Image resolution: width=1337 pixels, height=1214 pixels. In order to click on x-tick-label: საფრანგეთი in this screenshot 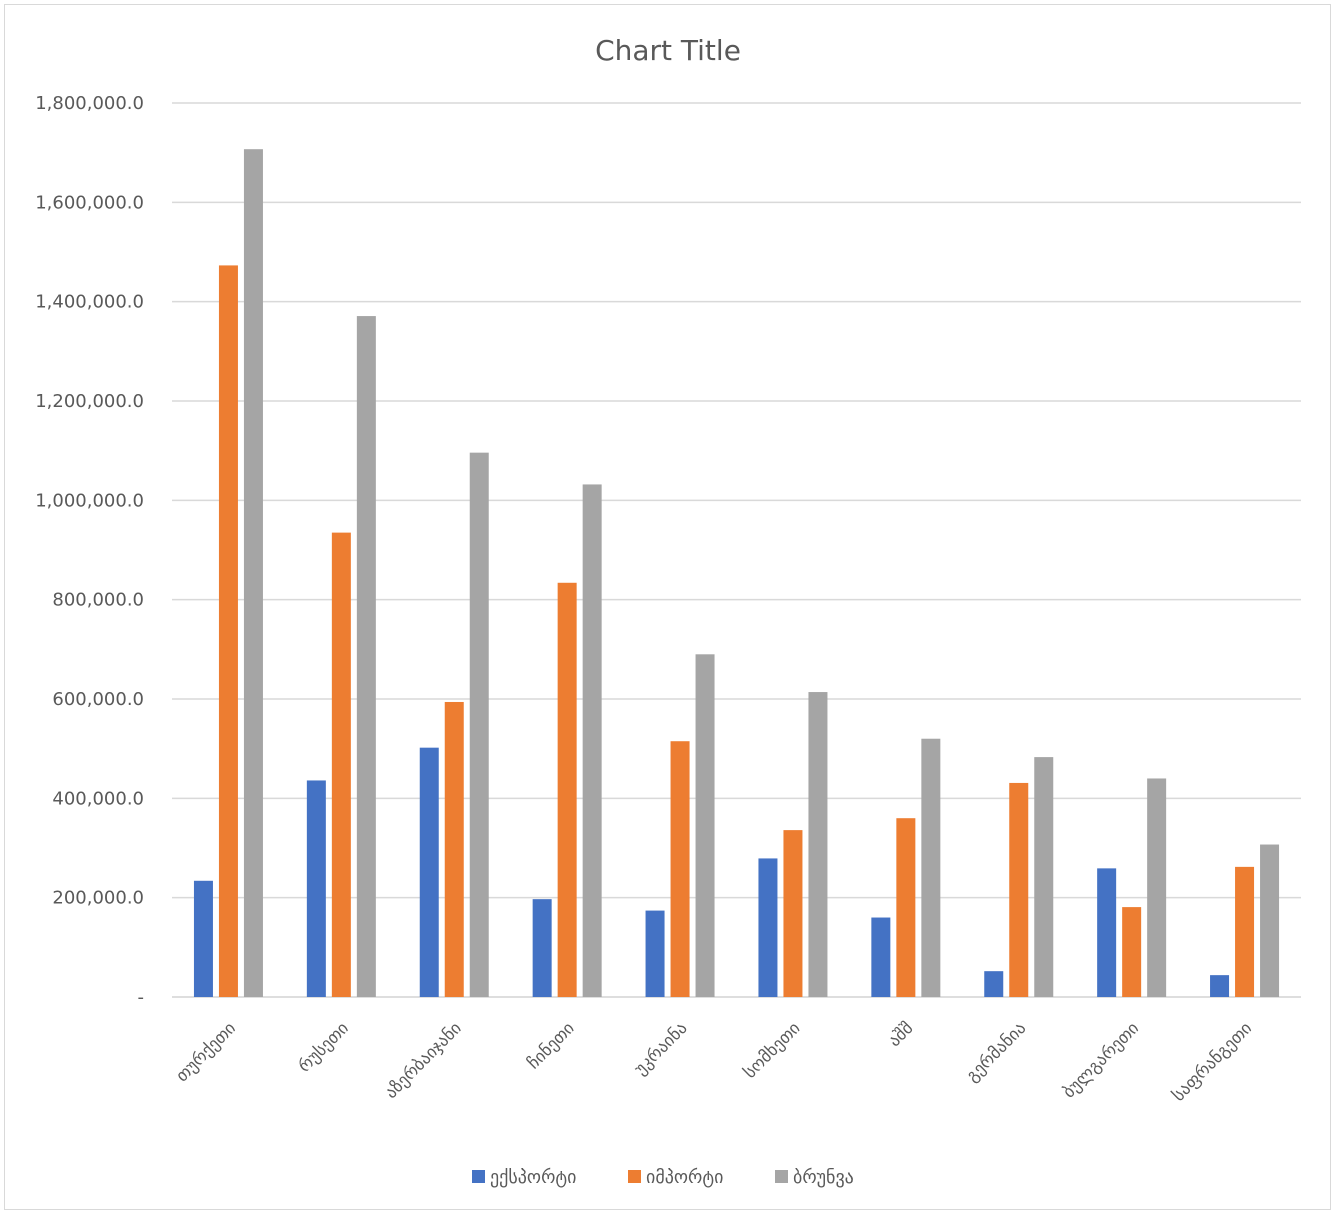, I will do `click(1212, 1061)`.